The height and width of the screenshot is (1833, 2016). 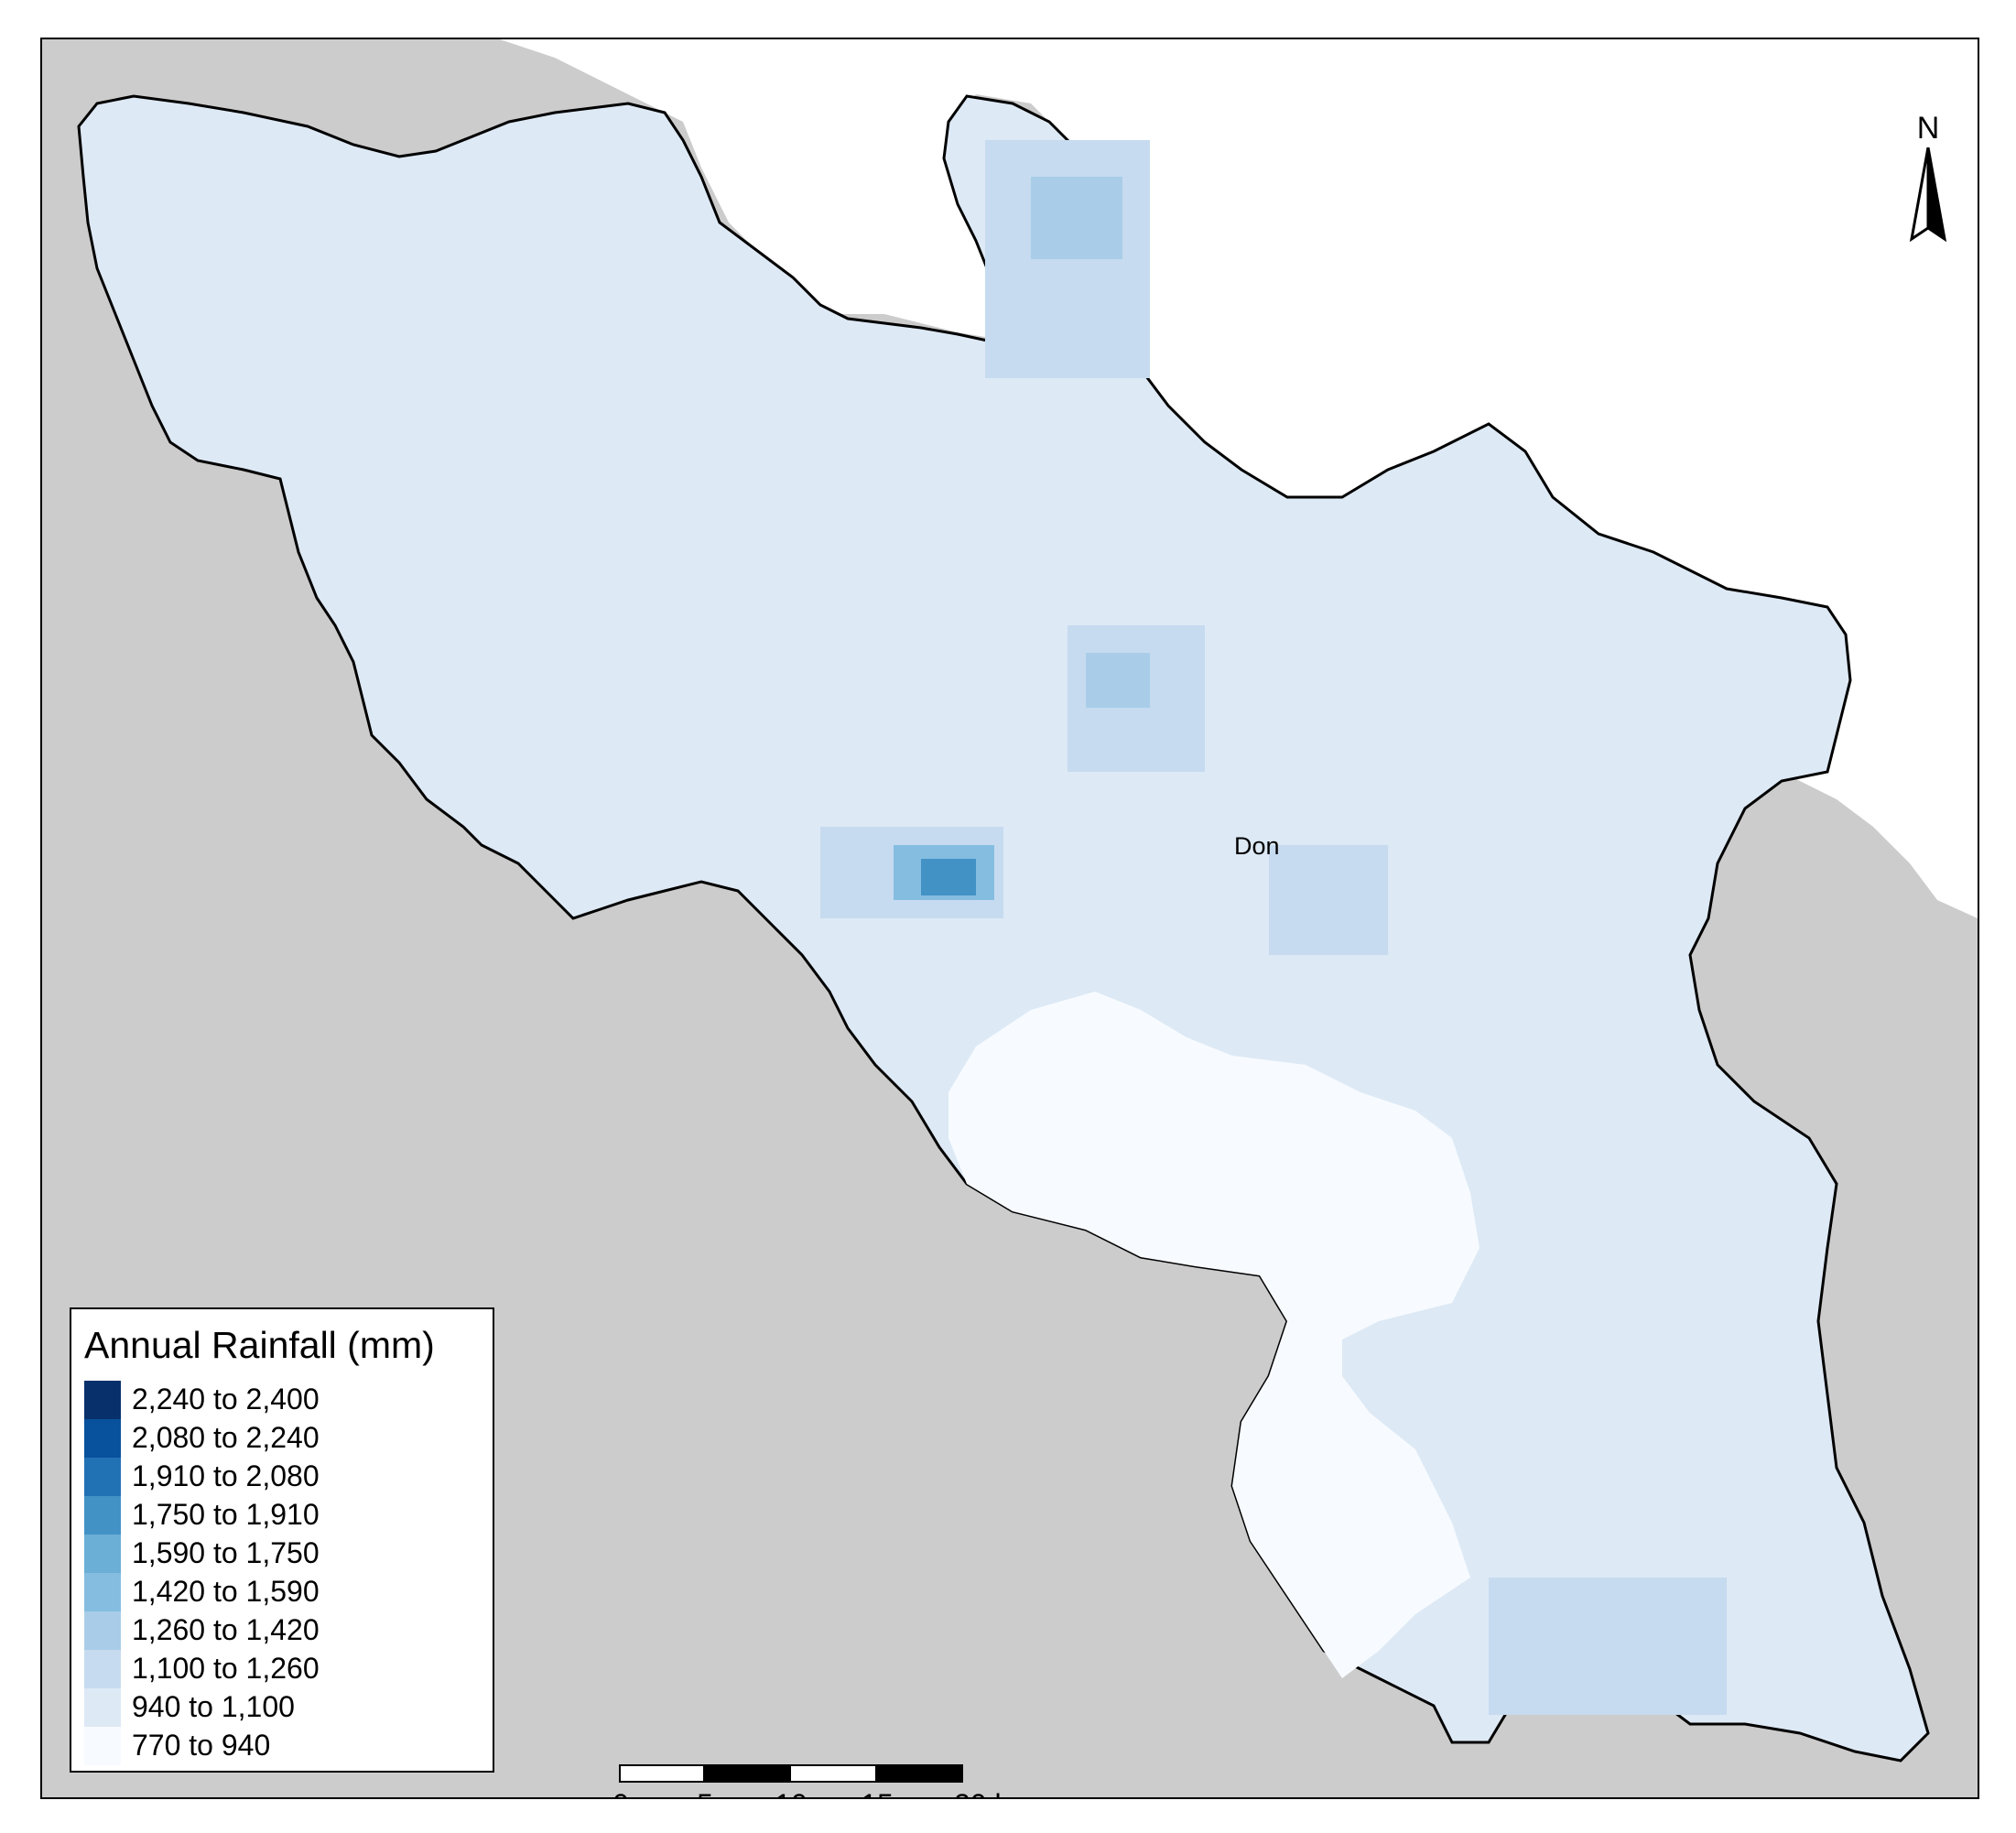 I want to click on legend-label: 2,080 to 2,240, so click(x=226, y=1438).